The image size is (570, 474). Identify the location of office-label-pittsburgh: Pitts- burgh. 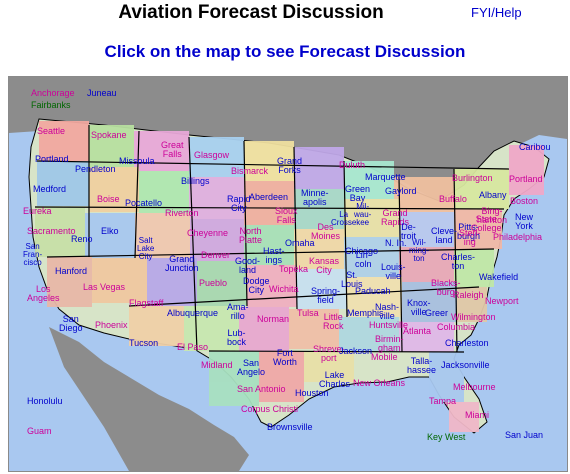
(469, 231).